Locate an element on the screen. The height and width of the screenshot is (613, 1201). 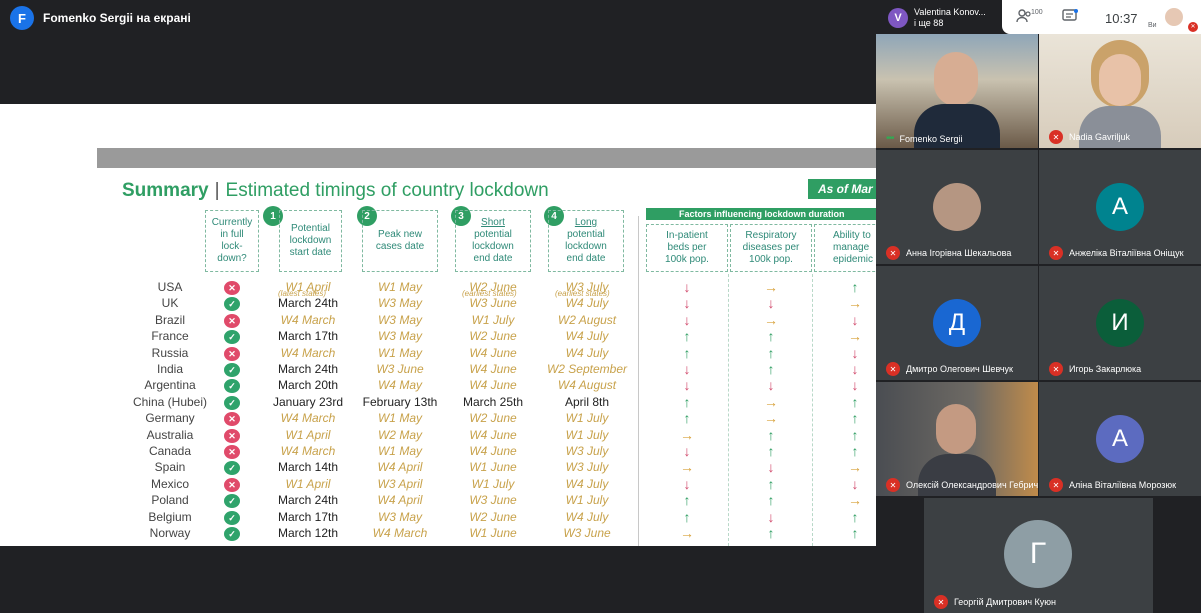
header-manage-epidemic: Ability to manage epidemic is located at coordinates (845, 248).